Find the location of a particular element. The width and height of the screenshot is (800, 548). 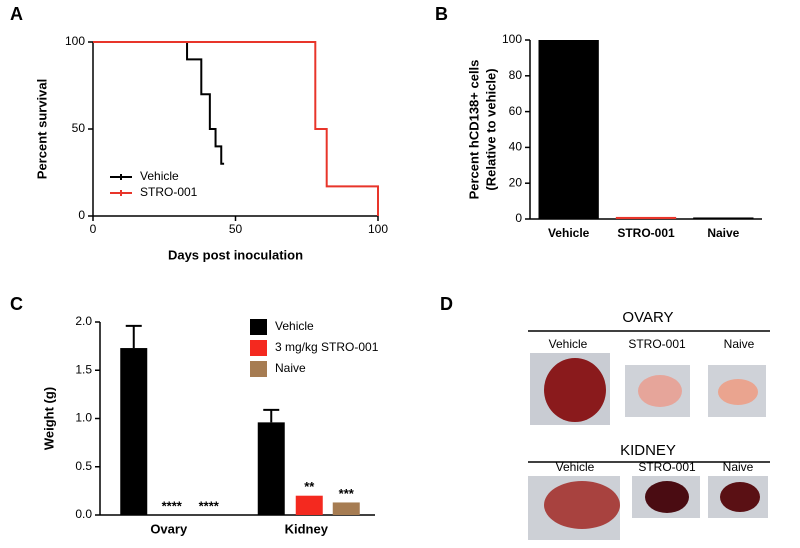

y-tick-label: 20 is located at coordinates (516, 182).